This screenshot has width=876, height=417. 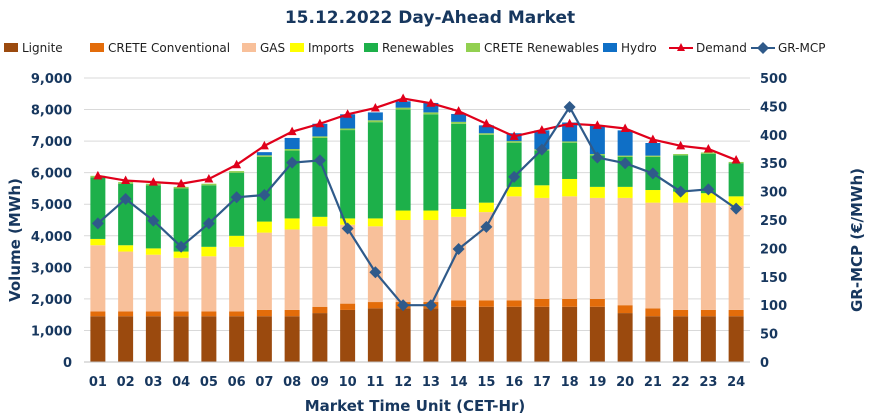 I want to click on legend-item-demand: Demand, so click(x=708, y=48).